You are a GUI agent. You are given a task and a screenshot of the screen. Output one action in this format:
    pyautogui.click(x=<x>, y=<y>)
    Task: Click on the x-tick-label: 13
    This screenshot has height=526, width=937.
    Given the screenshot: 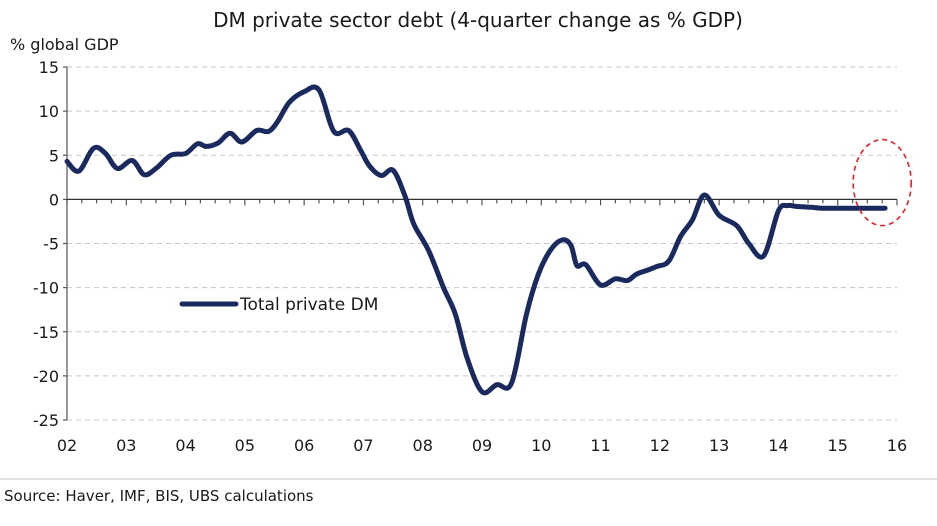 What is the action you would take?
    pyautogui.click(x=719, y=445)
    